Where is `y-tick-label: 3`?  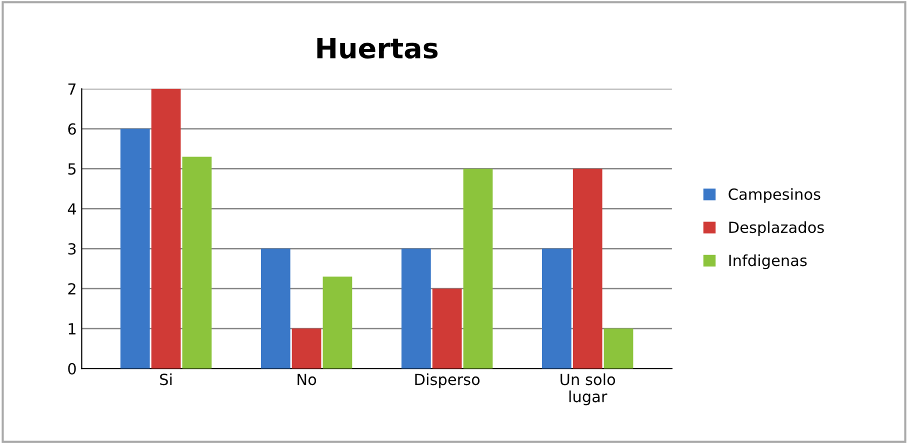
y-tick-label: 3 is located at coordinates (72, 249).